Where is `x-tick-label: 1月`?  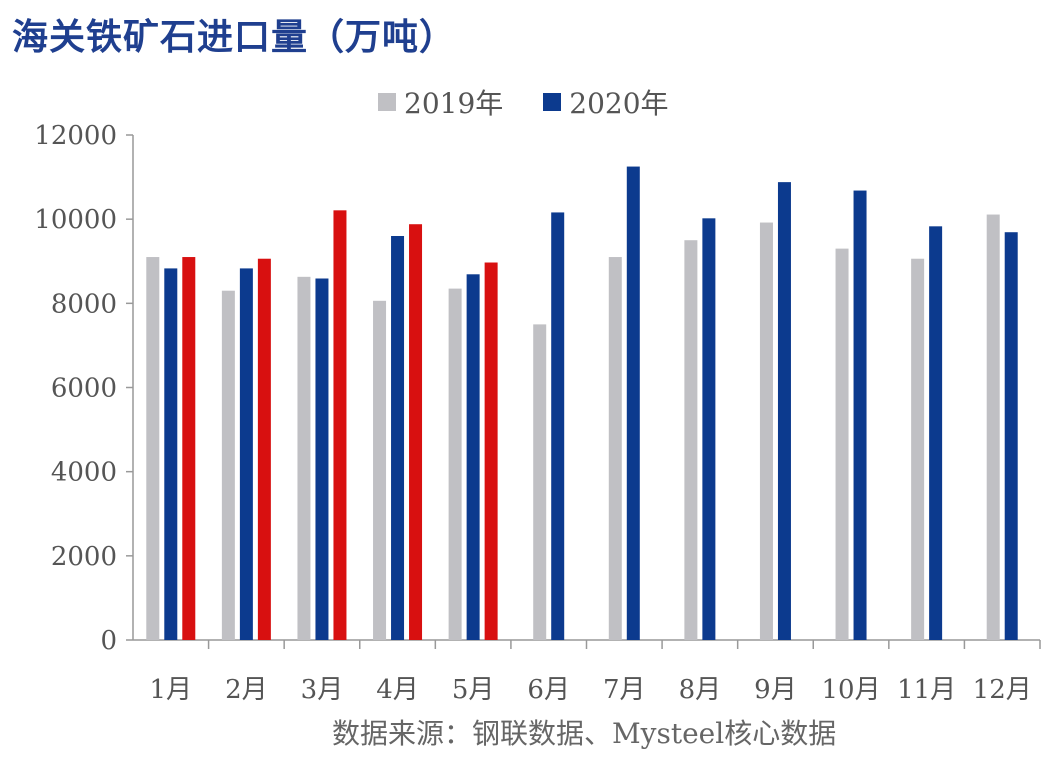 x-tick-label: 1月 is located at coordinates (171, 690).